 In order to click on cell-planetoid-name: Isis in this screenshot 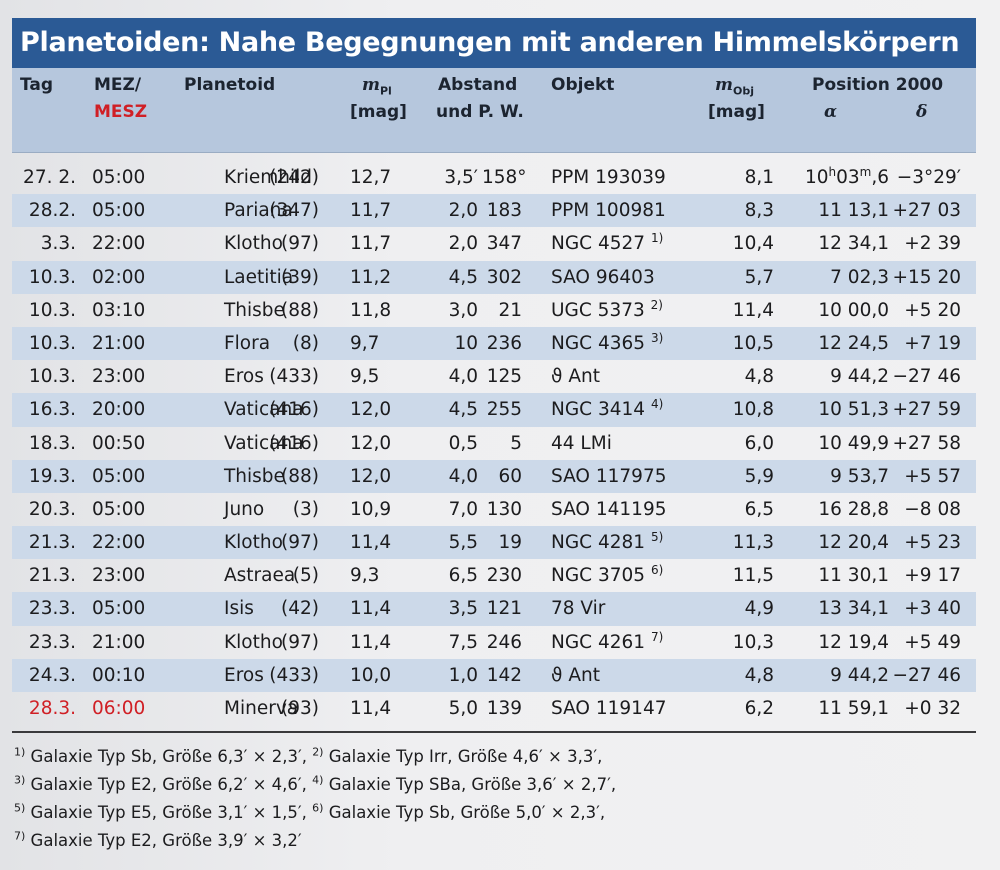, I will do `click(239, 609)`.